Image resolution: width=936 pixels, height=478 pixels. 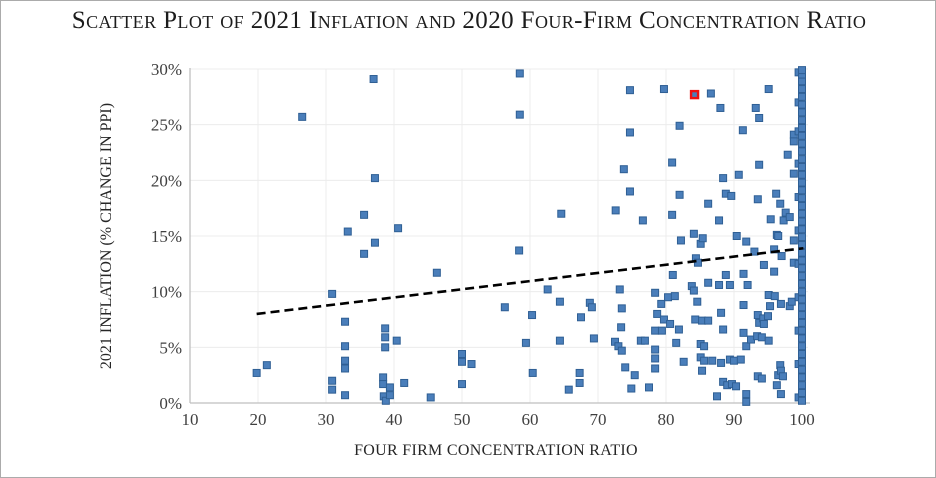 What do you see at coordinates (190, 419) in the screenshot?
I see `x-tick-label: 10` at bounding box center [190, 419].